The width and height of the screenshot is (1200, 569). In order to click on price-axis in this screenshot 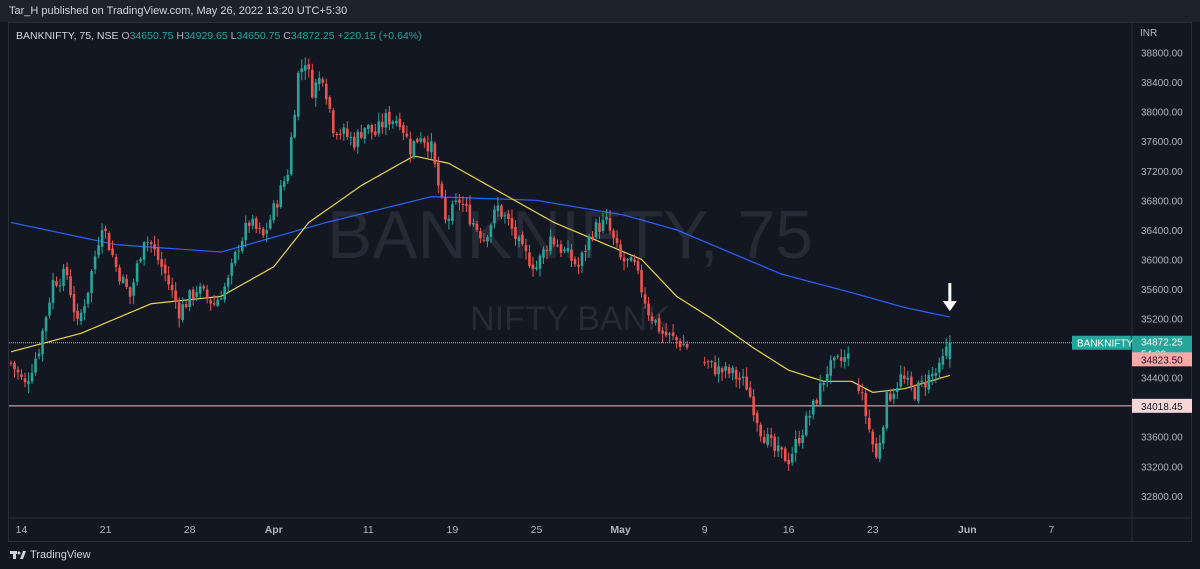, I will do `click(1161, 270)`.